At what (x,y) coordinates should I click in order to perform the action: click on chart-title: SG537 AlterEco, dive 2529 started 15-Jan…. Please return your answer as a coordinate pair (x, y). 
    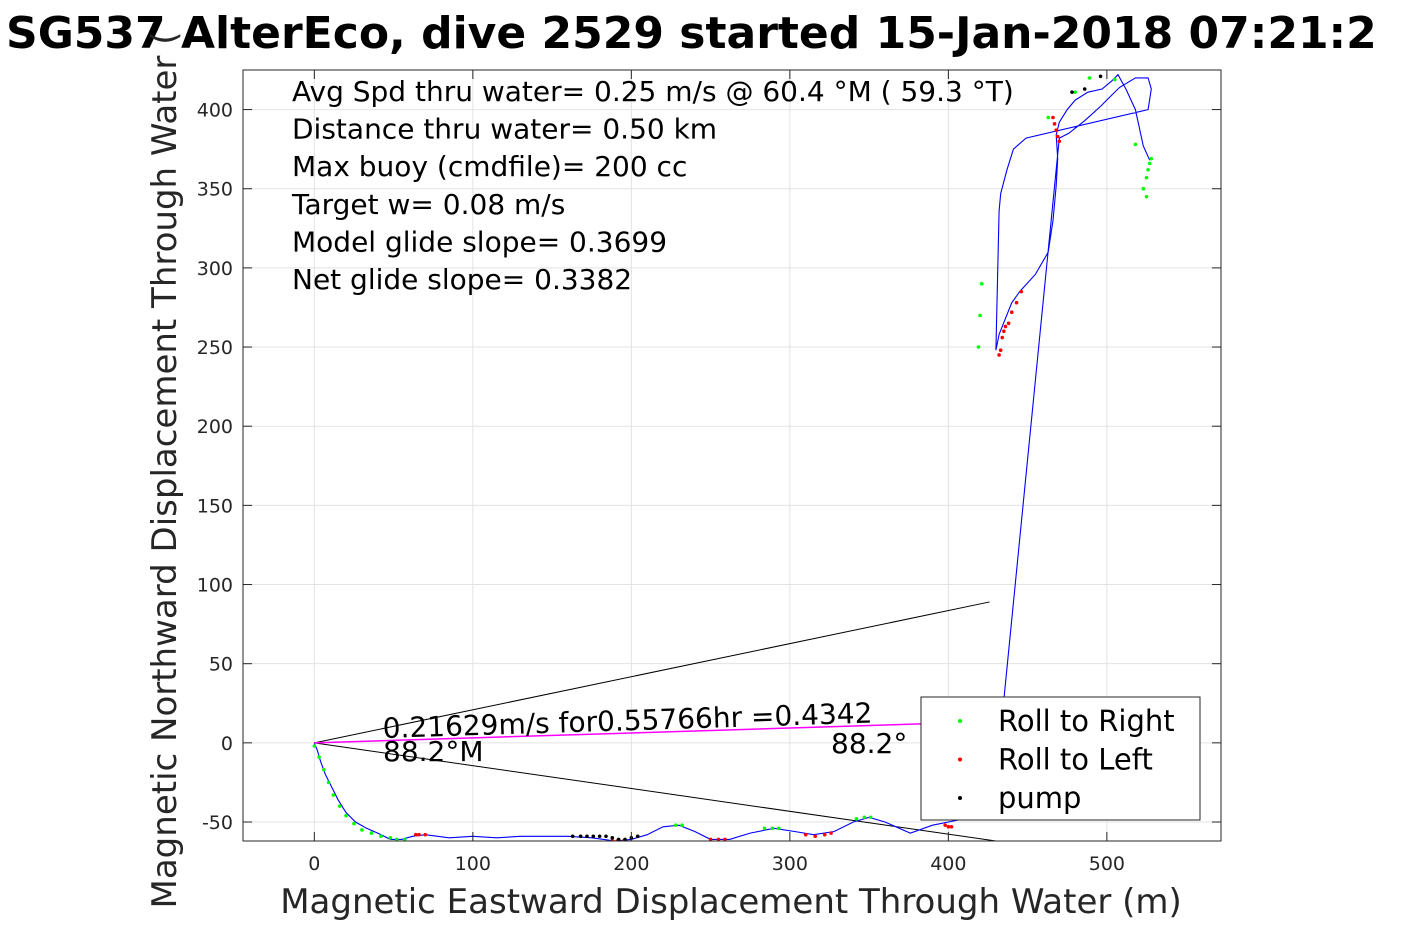
    Looking at the image, I should click on (691, 33).